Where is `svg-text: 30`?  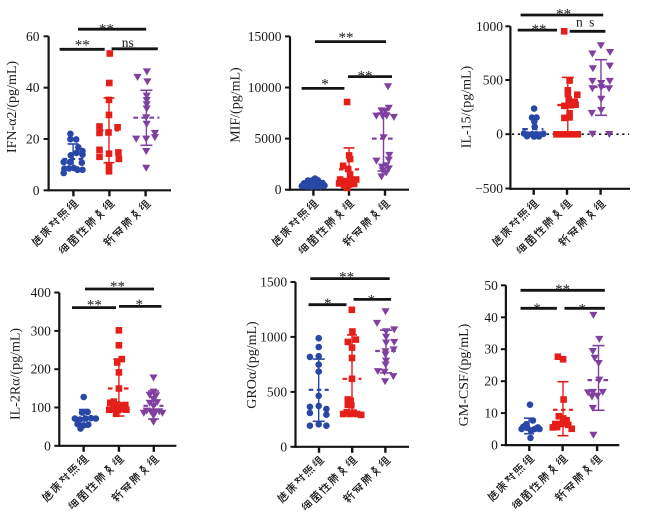 svg-text: 30 is located at coordinates (491, 349).